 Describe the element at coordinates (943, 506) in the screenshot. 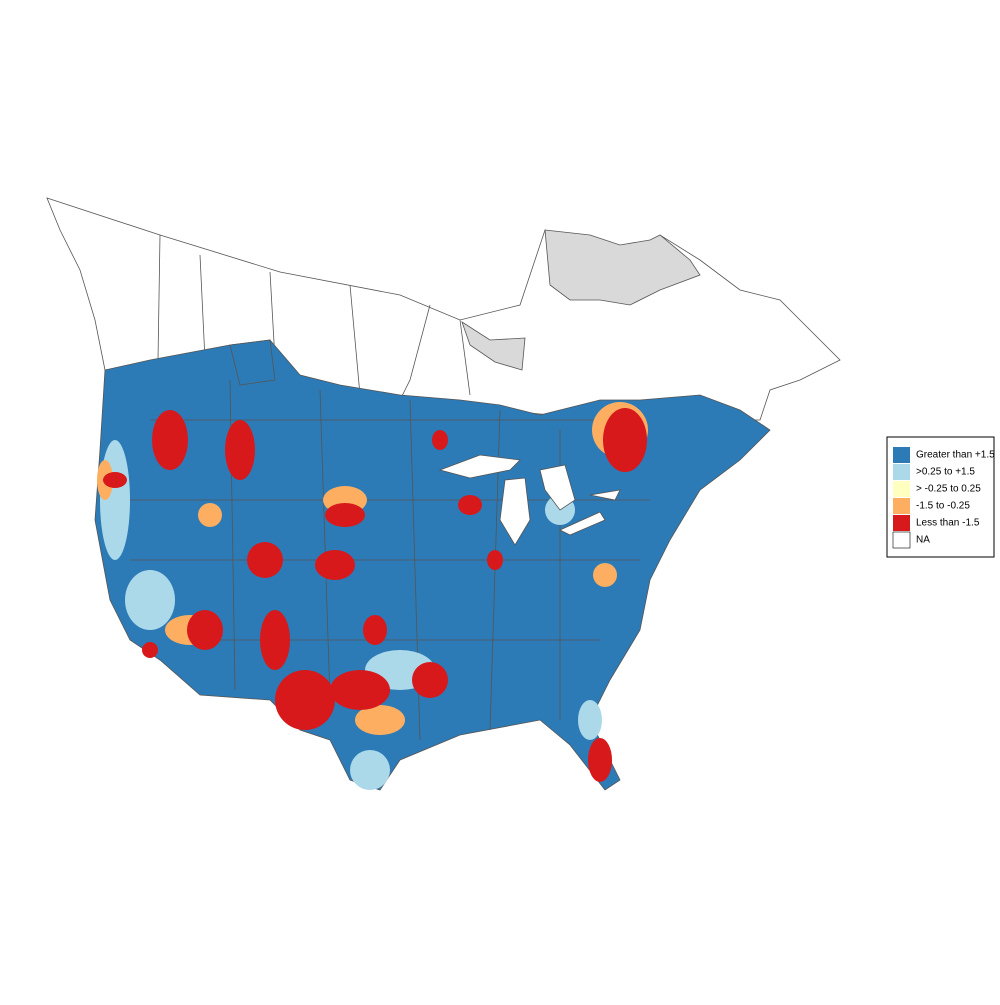

I see `legend-label: -1.5 to -0.25` at that location.